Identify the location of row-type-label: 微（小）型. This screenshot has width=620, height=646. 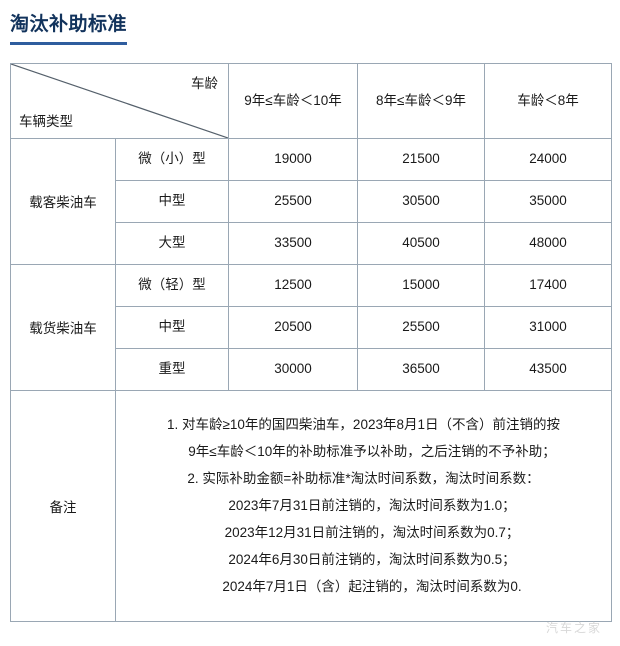
(172, 159).